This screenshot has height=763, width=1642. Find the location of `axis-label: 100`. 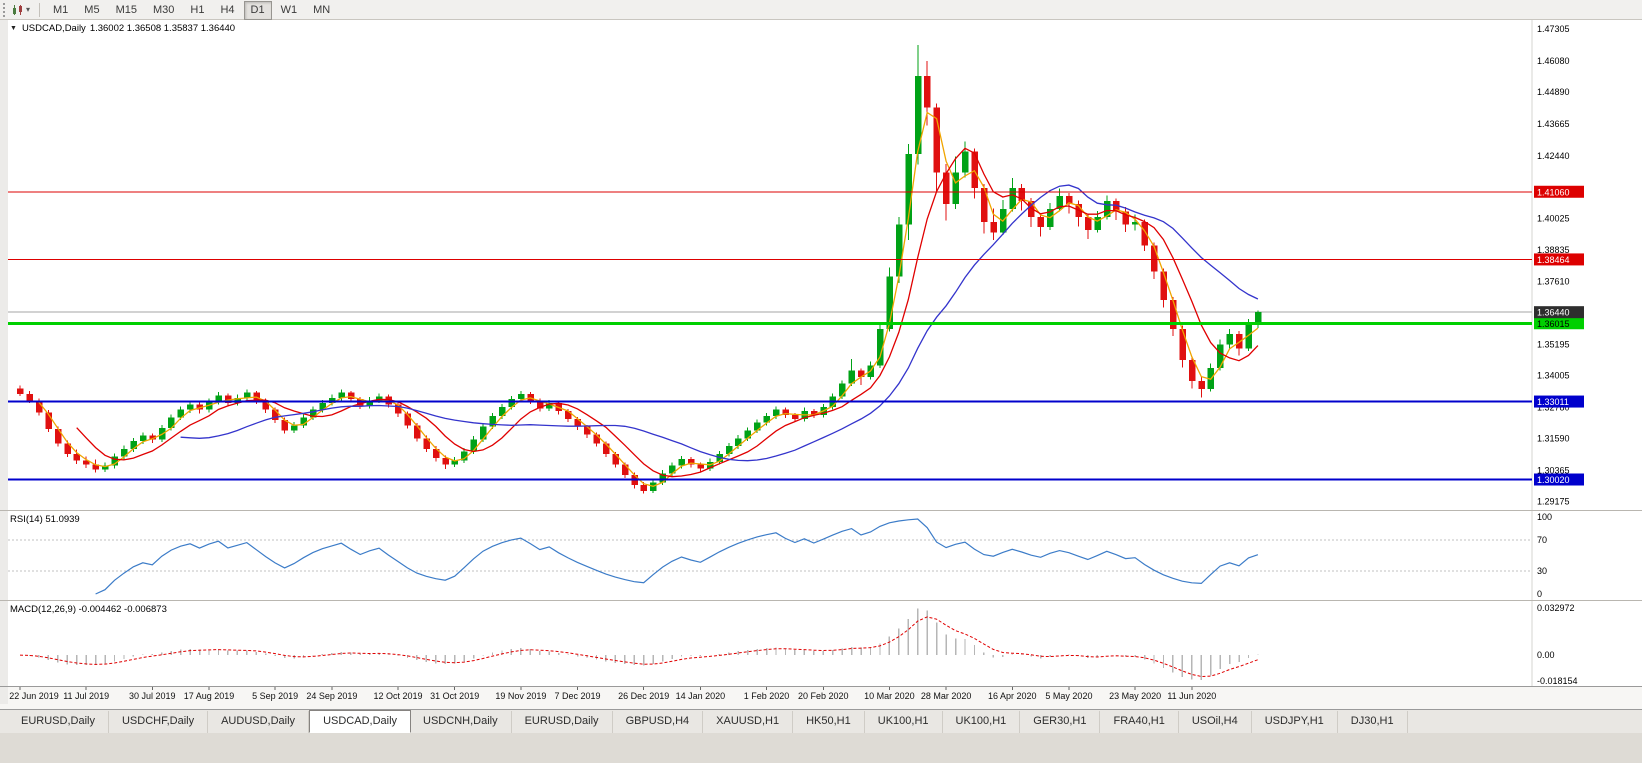

axis-label: 100 is located at coordinates (1544, 517).